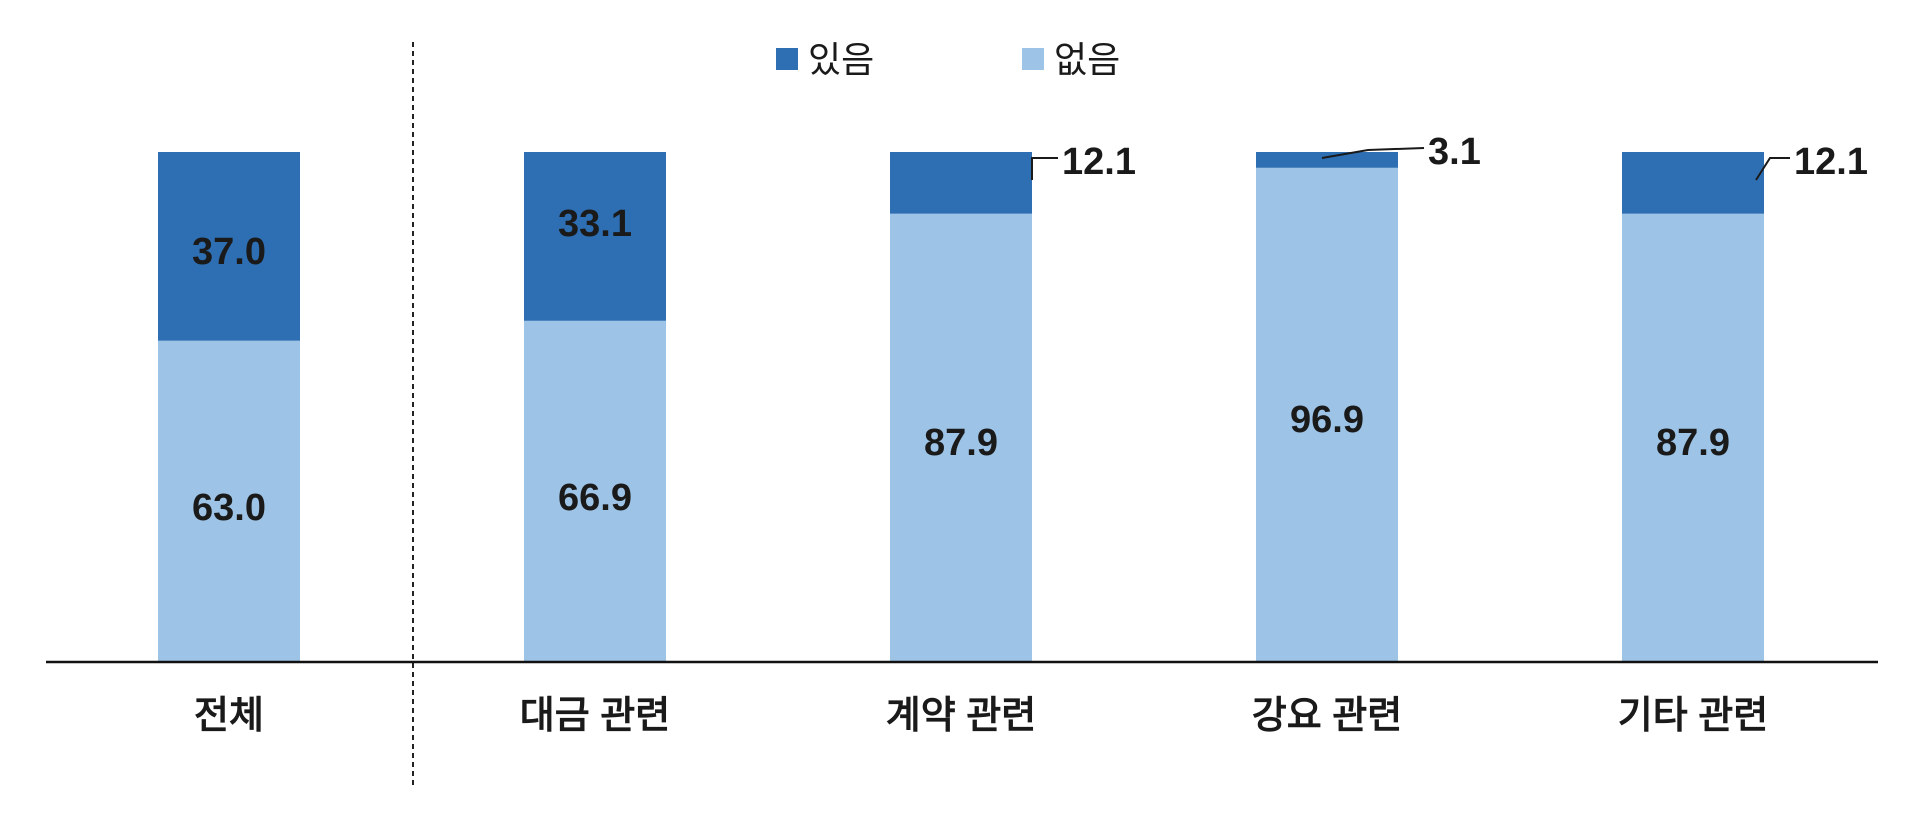  I want to click on category-labels: 전체 대금 관련 계약 관련 강요 관련 기타 관련, so click(981, 716).